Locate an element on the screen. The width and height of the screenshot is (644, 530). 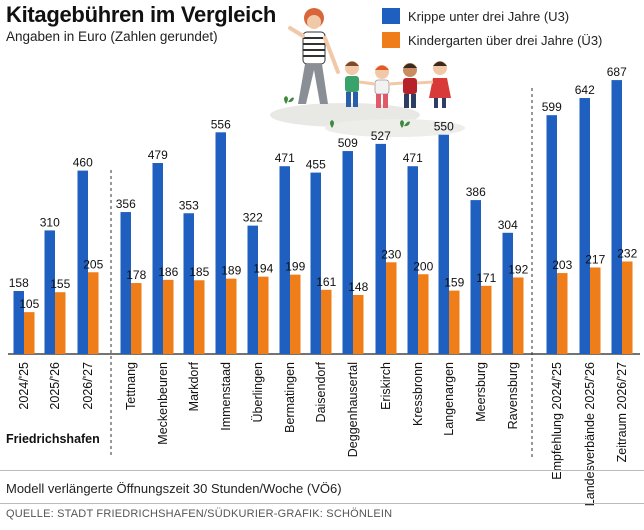
value-label-u3-10: 509 is located at coordinates (348, 143).